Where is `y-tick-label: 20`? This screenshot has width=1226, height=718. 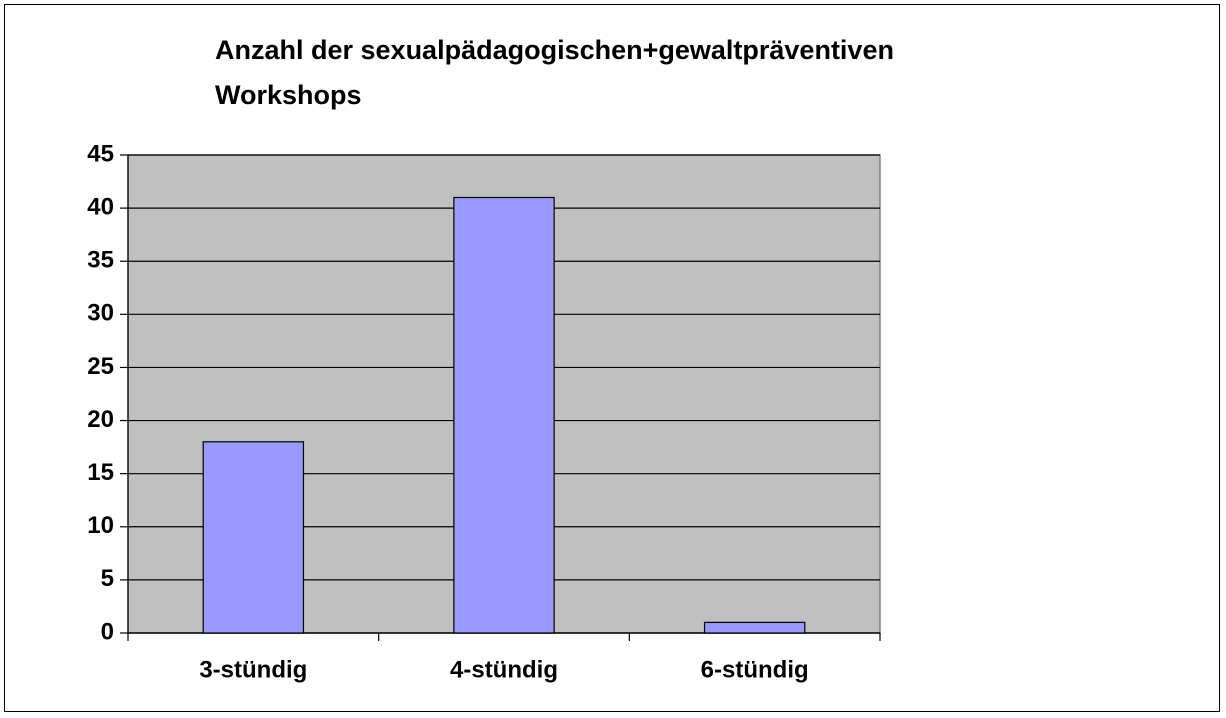 y-tick-label: 20 is located at coordinates (100, 419).